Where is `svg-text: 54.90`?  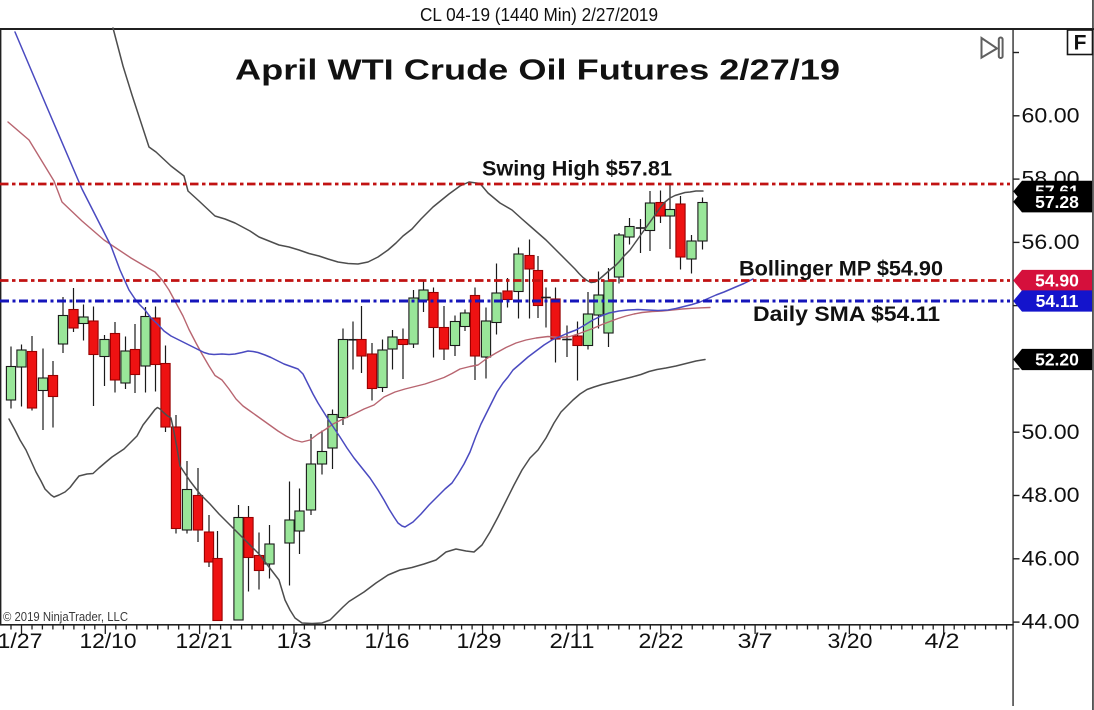
svg-text: 54.90 is located at coordinates (1057, 281).